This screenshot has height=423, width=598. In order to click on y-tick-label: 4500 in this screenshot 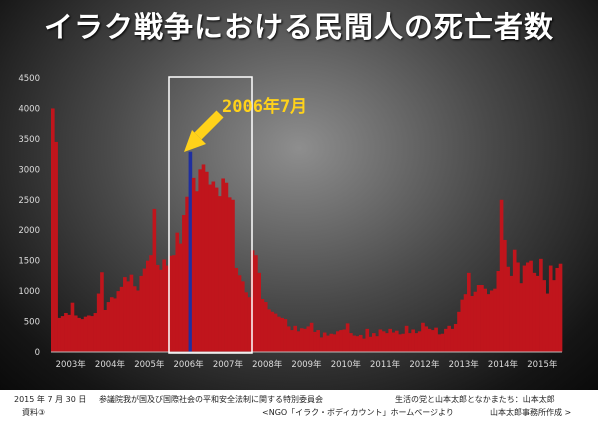, I will do `click(29, 79)`.